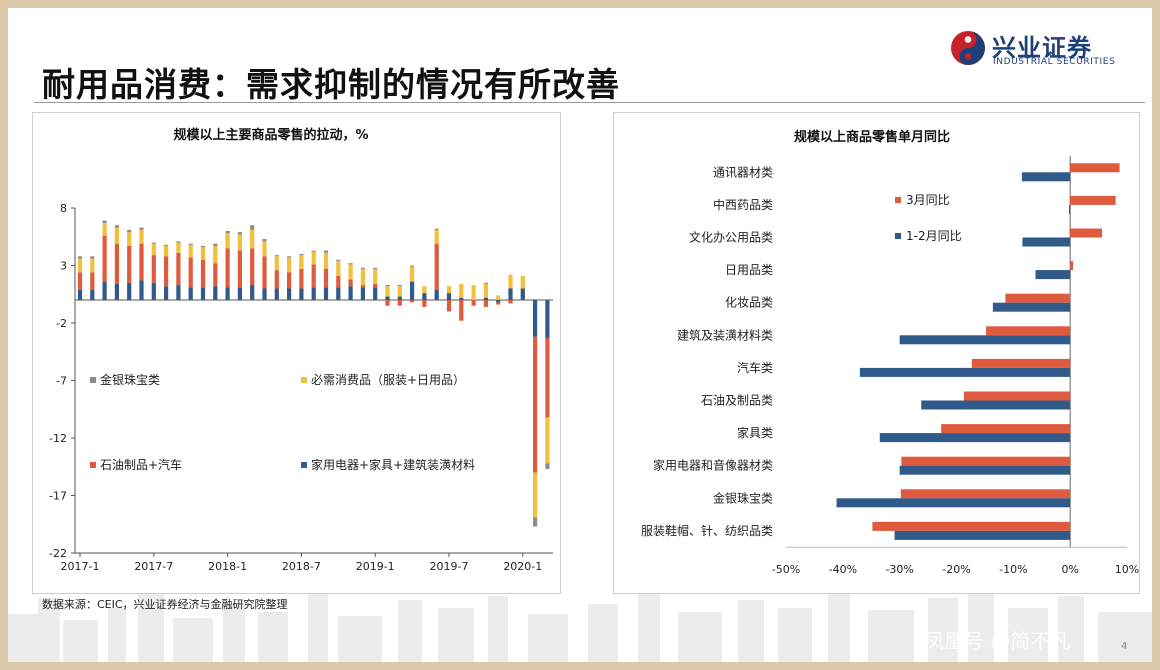 The width and height of the screenshot is (1160, 670). I want to click on x-tick-label: 2019-1, so click(375, 566).